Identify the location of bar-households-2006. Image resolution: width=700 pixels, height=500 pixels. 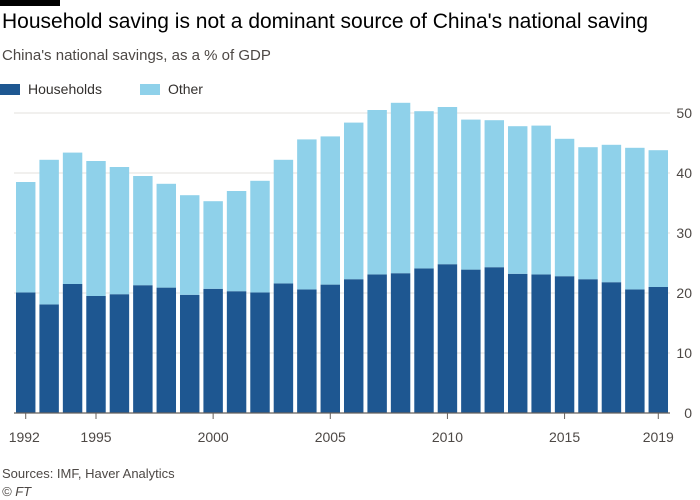
(353, 346).